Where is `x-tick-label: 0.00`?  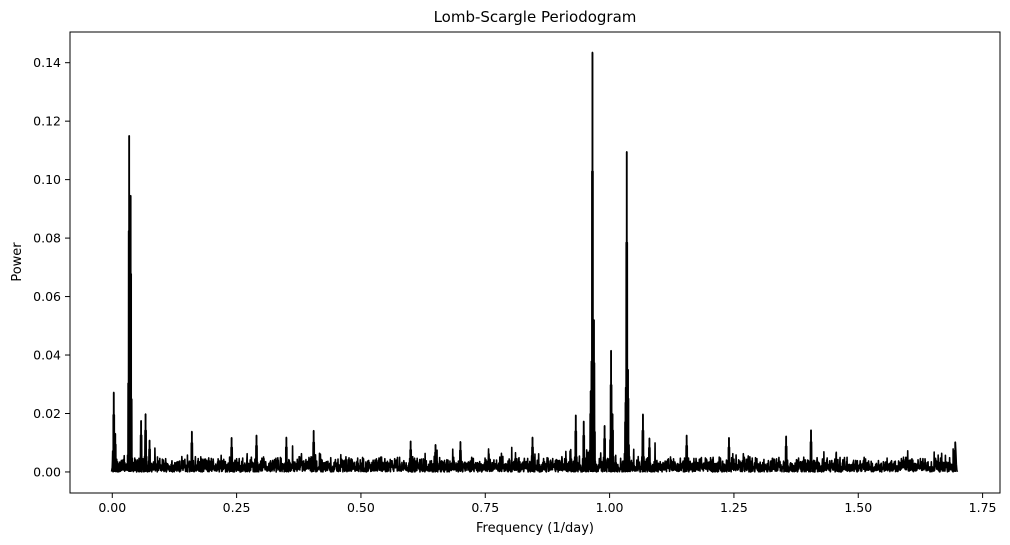
x-tick-label: 0.00 is located at coordinates (112, 507).